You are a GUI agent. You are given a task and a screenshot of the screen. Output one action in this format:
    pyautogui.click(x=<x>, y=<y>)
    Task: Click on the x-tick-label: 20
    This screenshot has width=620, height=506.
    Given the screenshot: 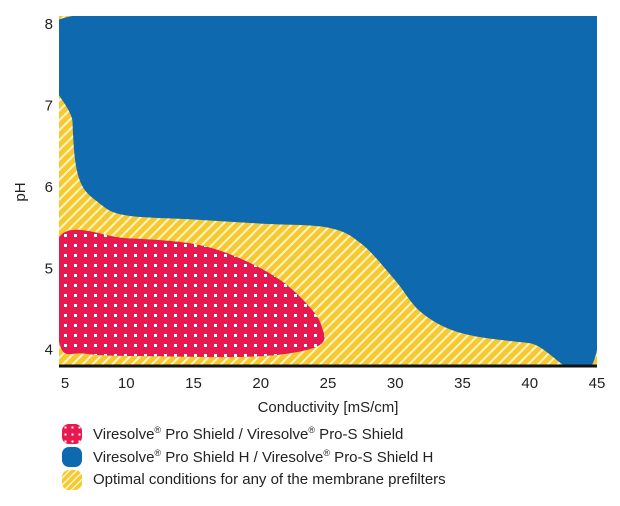 What is the action you would take?
    pyautogui.click(x=260, y=383)
    